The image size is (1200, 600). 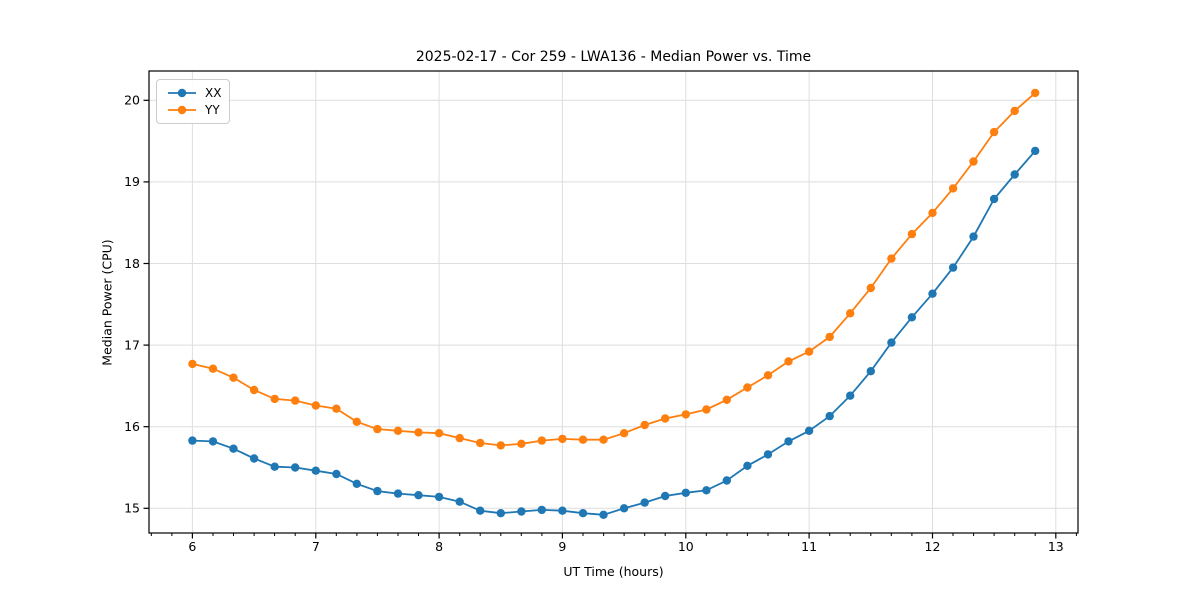 What do you see at coordinates (316, 546) in the screenshot?
I see `x-tick-label: 7` at bounding box center [316, 546].